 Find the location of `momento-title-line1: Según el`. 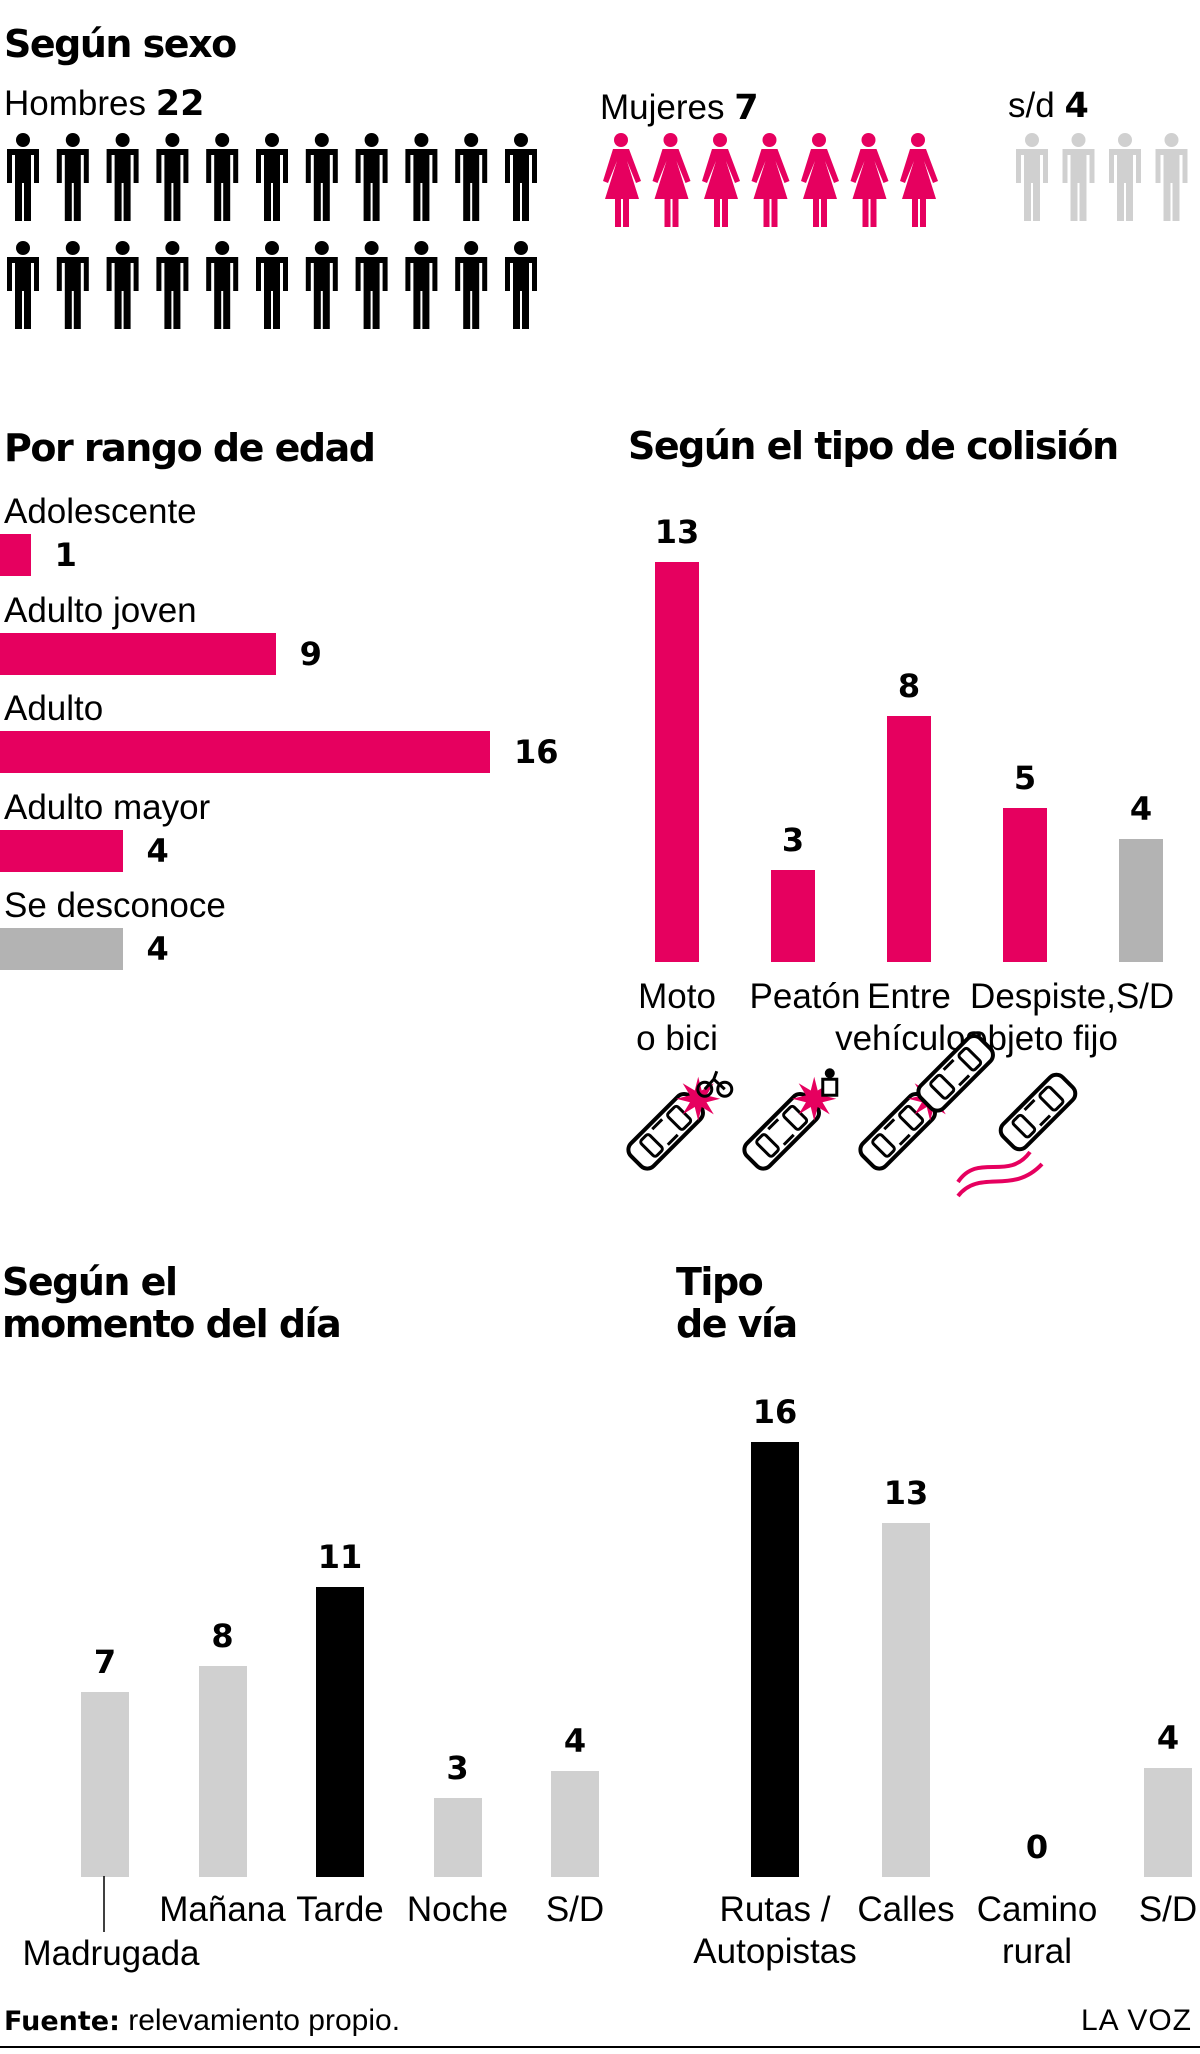

momento-title-line1: Según el is located at coordinates (90, 1282).